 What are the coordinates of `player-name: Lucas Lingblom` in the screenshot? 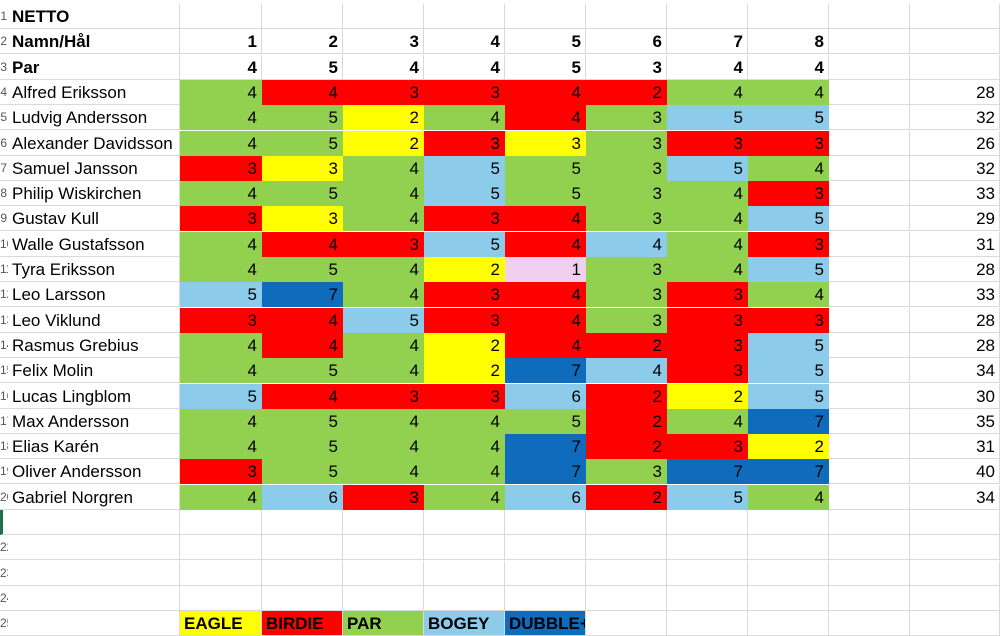 It's located at (94, 396).